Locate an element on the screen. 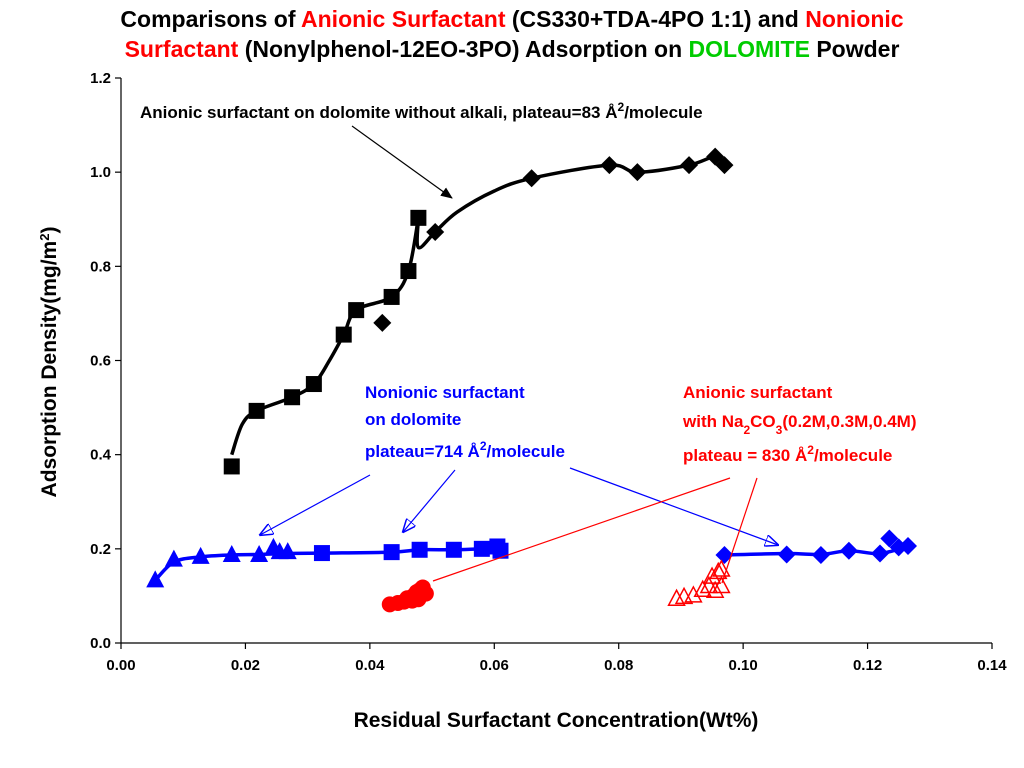 The height and width of the screenshot is (768, 1024). x-tick-label: 0.08 is located at coordinates (618, 665).